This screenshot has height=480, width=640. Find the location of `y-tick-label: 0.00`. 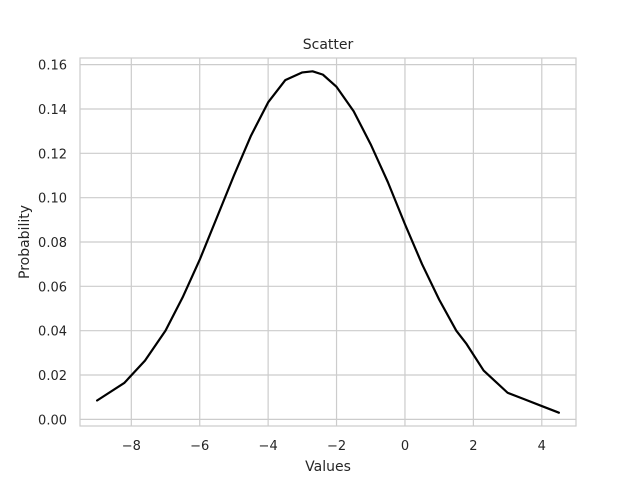

y-tick-label: 0.00 is located at coordinates (52, 420).